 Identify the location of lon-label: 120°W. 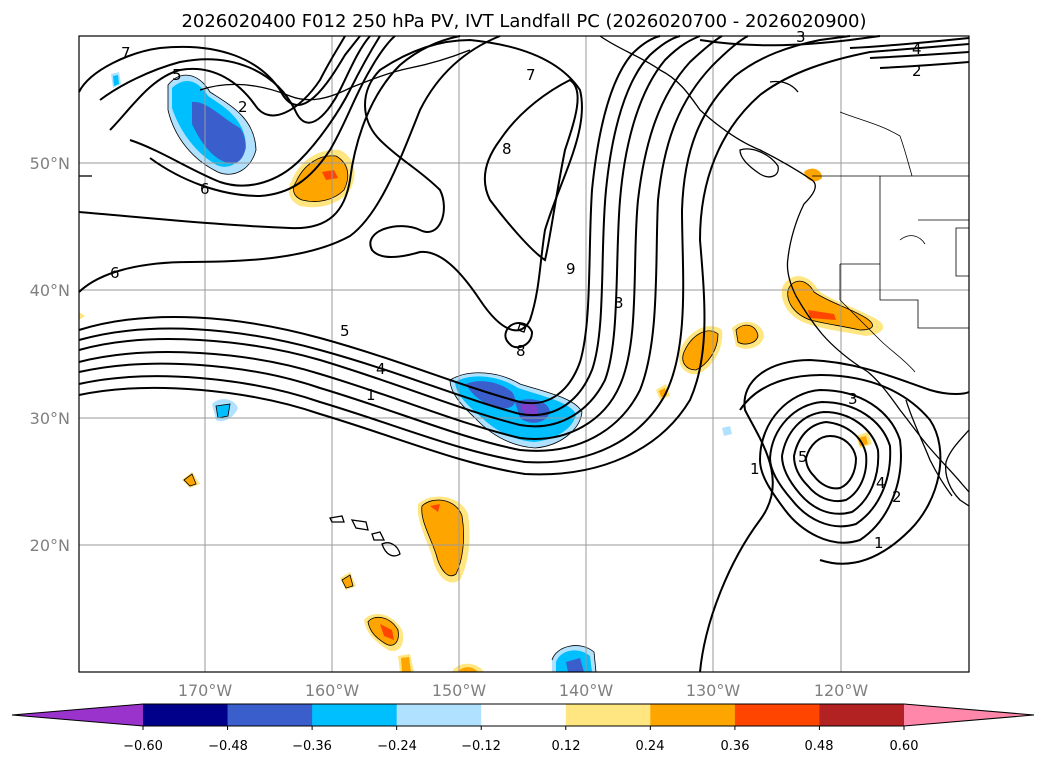
(841, 690).